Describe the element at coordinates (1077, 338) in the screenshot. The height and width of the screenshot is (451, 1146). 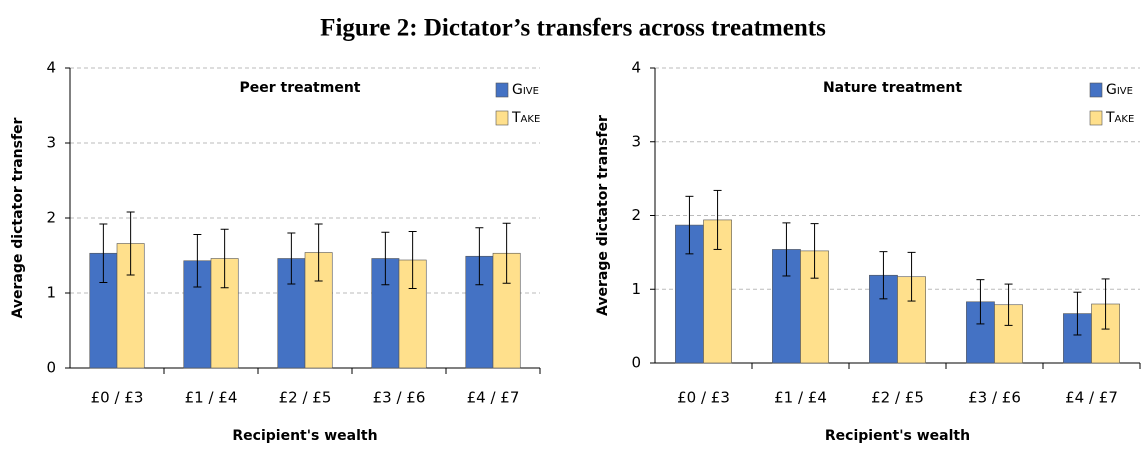
I see `bar` at that location.